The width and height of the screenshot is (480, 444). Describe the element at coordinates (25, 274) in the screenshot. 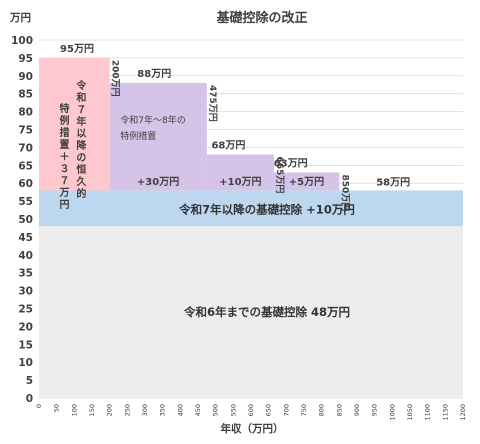

I see `y-tick-label: 35` at that location.